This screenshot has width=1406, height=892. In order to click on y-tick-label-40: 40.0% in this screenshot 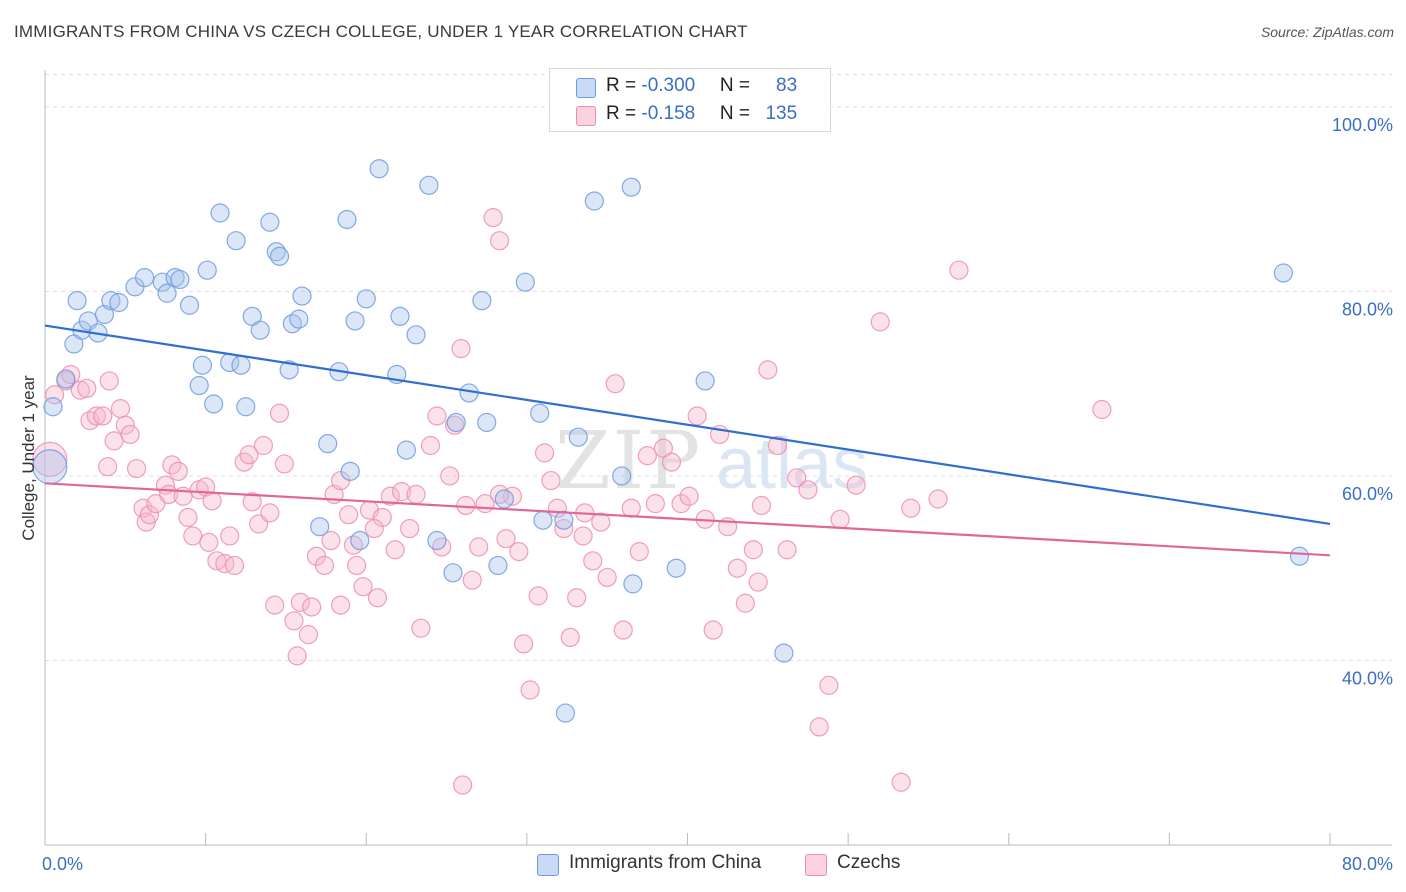, I will do `click(1367, 678)`.